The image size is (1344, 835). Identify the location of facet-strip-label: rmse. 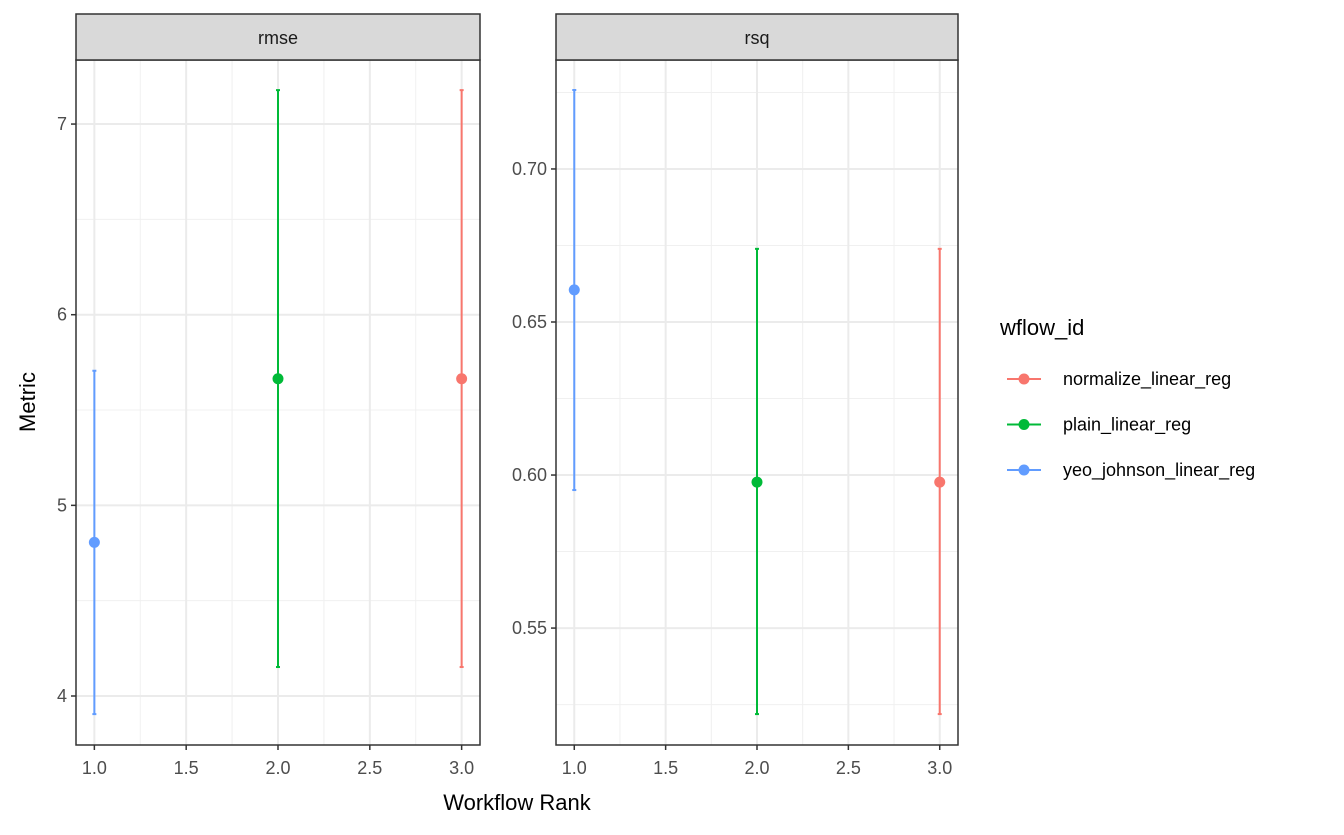
(278, 38).